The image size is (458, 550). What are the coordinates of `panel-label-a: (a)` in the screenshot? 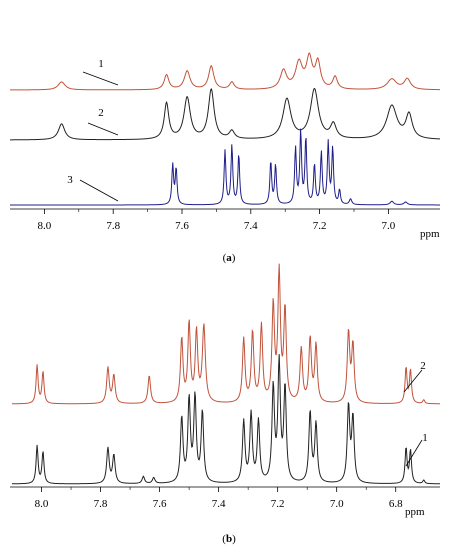 It's located at (229, 258).